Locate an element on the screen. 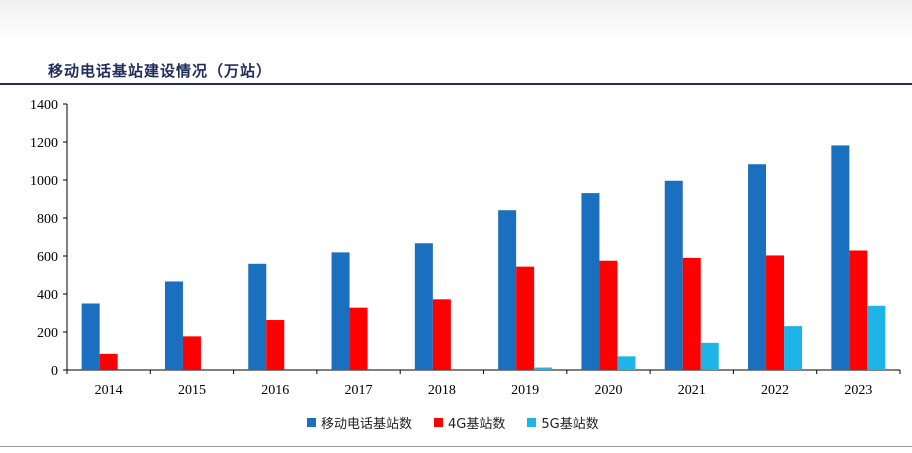  bar-4g-2015 is located at coordinates (191, 353).